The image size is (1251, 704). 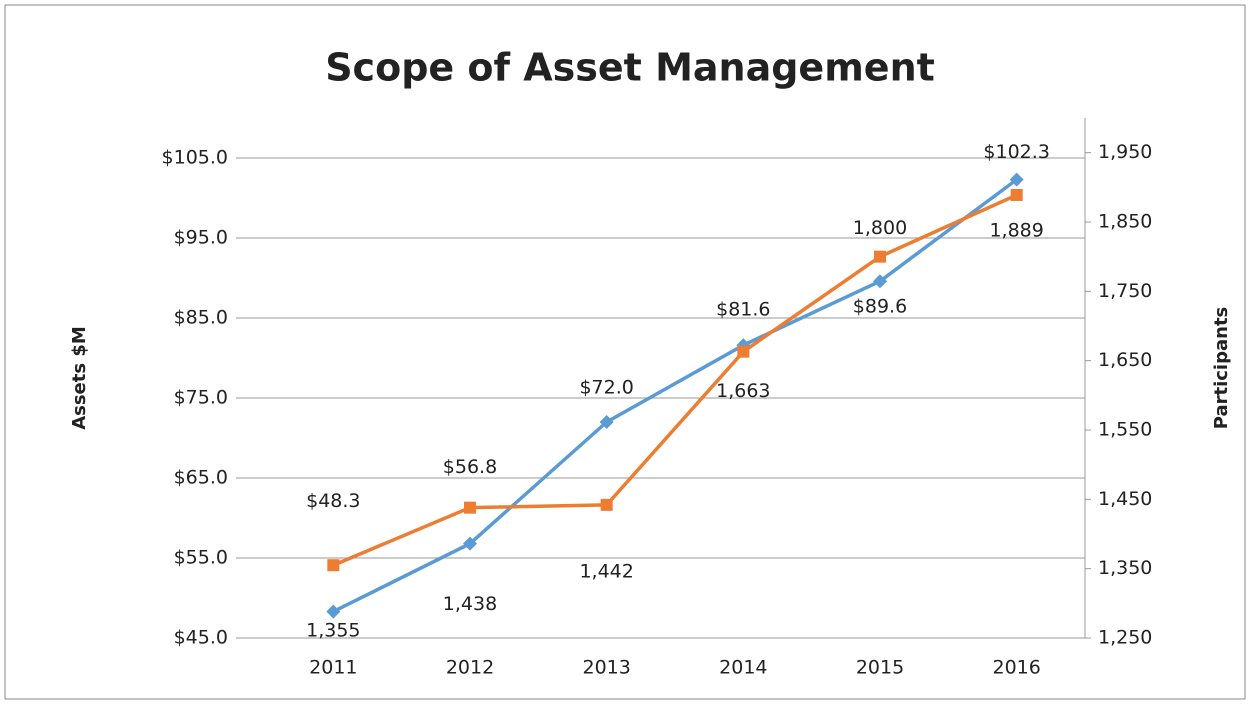 I want to click on y-tick-label: $45.0, so click(x=201, y=638).